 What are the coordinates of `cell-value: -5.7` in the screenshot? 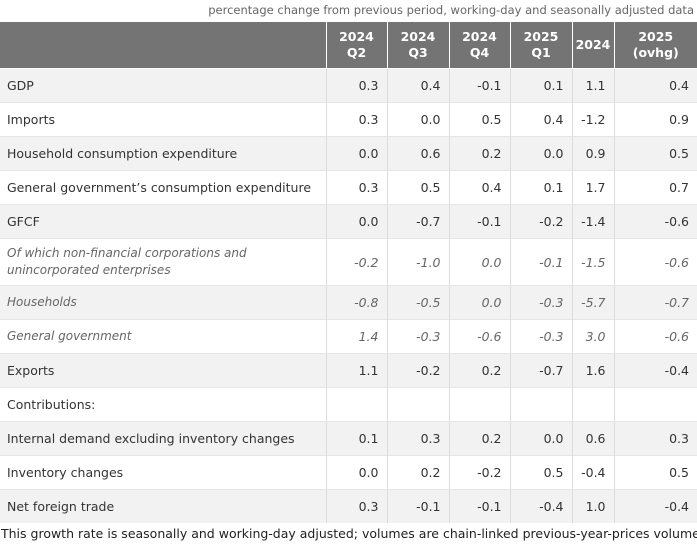 It's located at (592, 302).